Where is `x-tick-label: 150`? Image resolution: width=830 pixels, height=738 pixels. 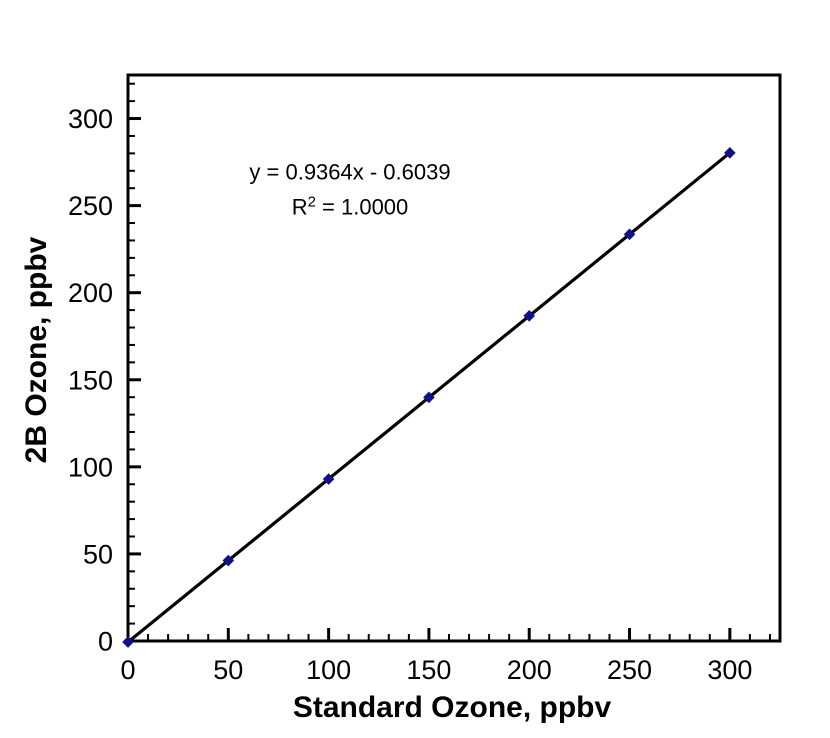 x-tick-label: 150 is located at coordinates (428, 670).